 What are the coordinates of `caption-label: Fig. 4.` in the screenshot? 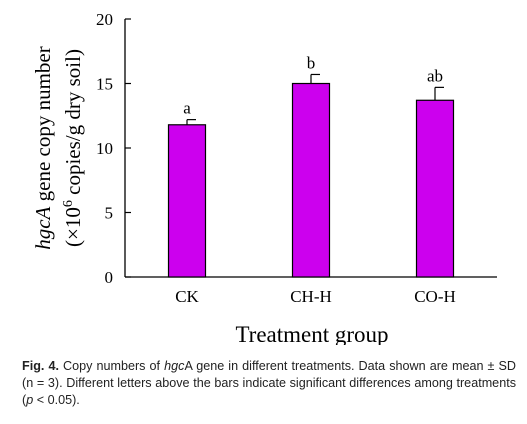 It's located at (40, 366).